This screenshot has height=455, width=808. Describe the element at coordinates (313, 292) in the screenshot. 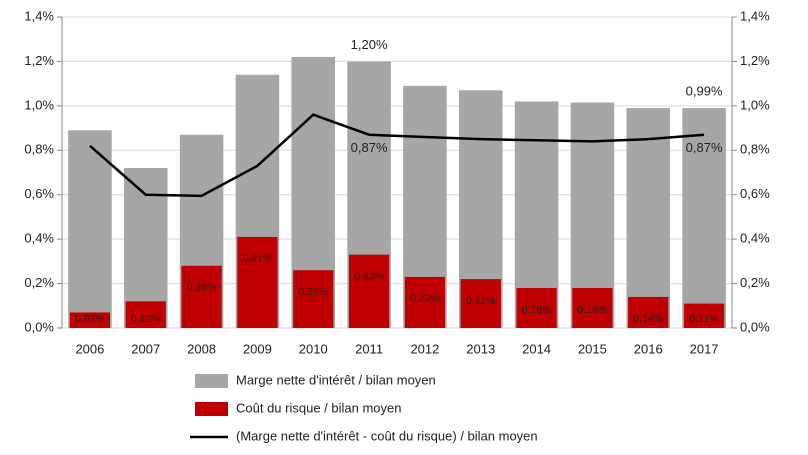

I see `value-label: 0,26%` at that location.